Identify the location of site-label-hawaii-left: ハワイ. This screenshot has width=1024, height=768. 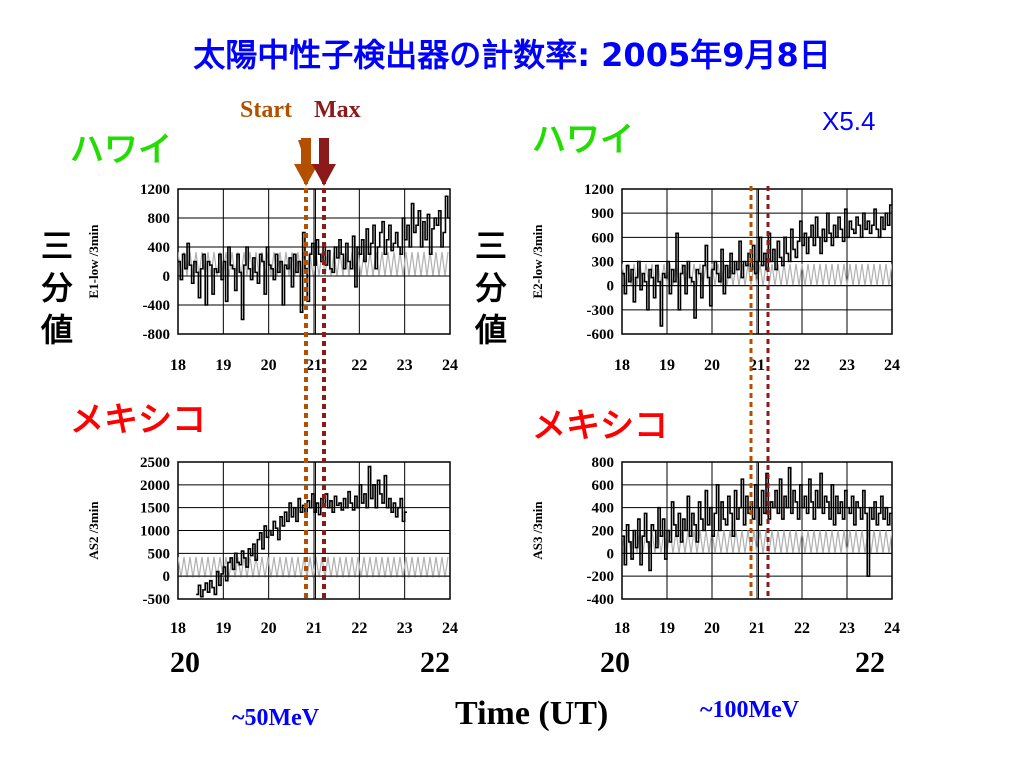
(121, 150).